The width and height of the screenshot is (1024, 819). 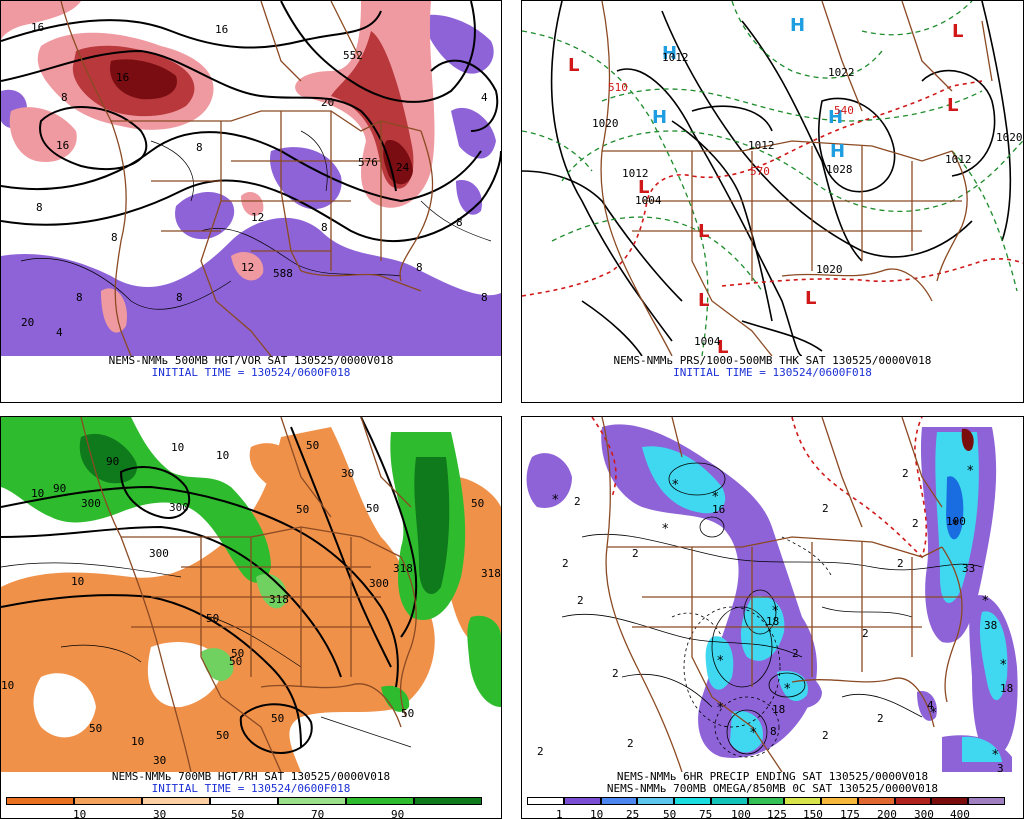 I want to click on isobar-label: 1004, so click(x=707, y=341).